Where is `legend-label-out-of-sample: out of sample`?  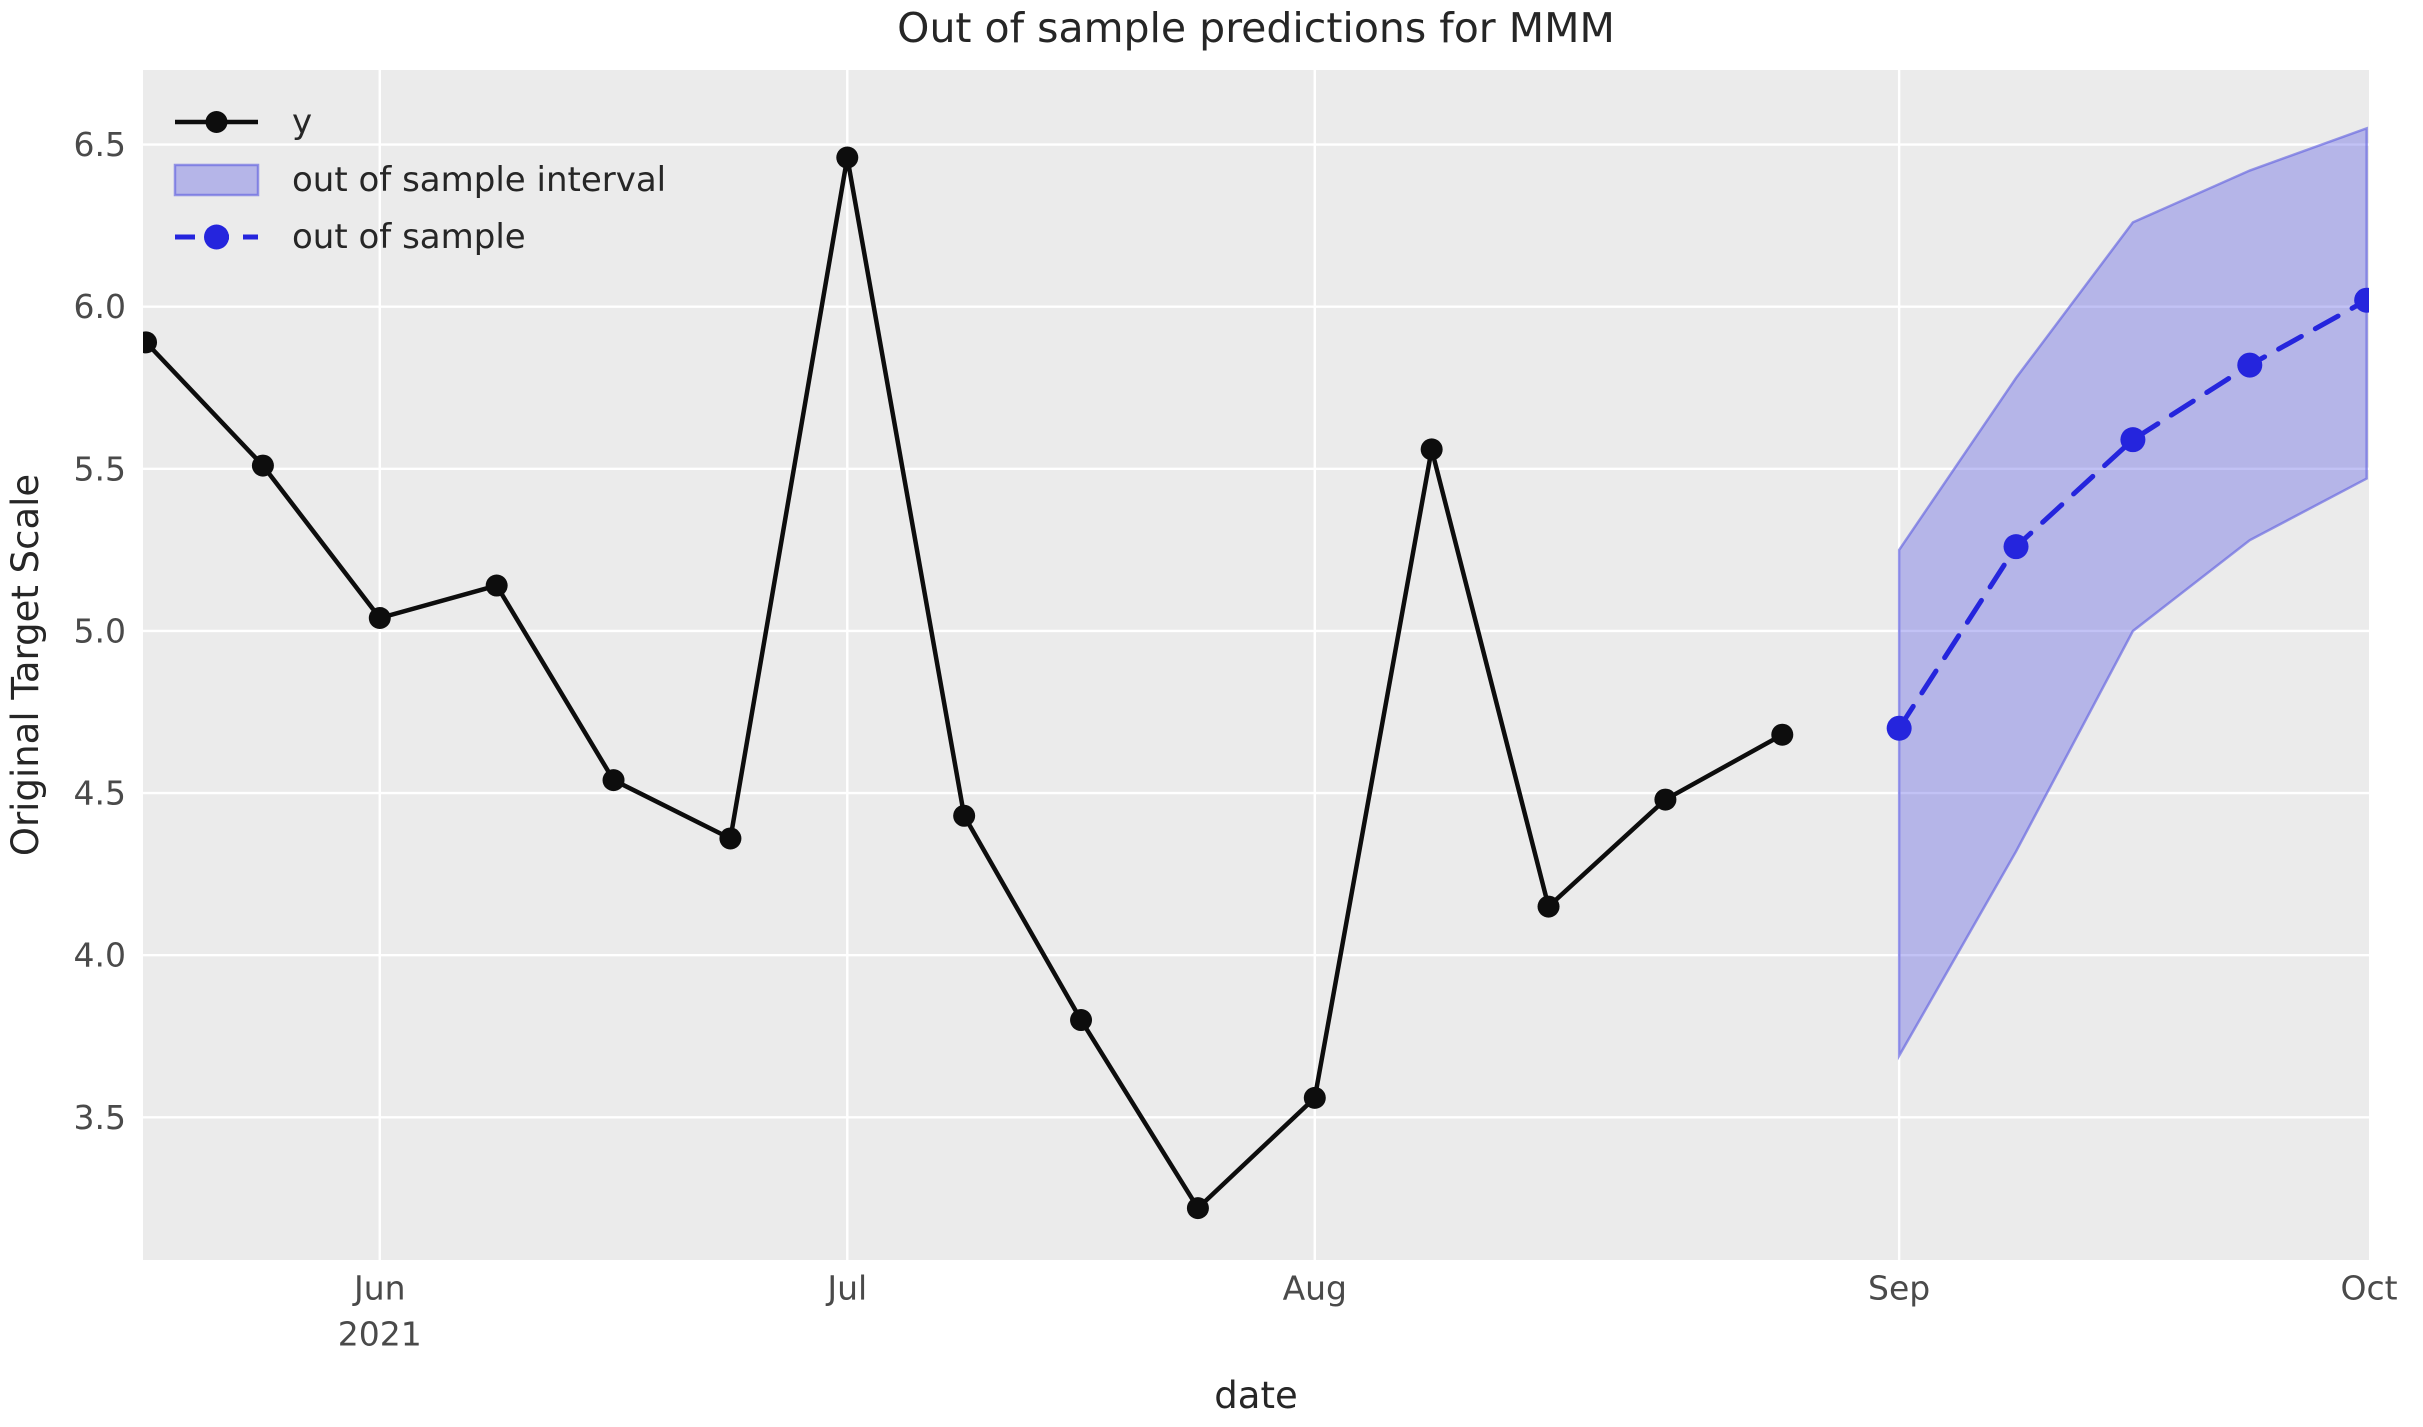 legend-label-out-of-sample: out of sample is located at coordinates (409, 237).